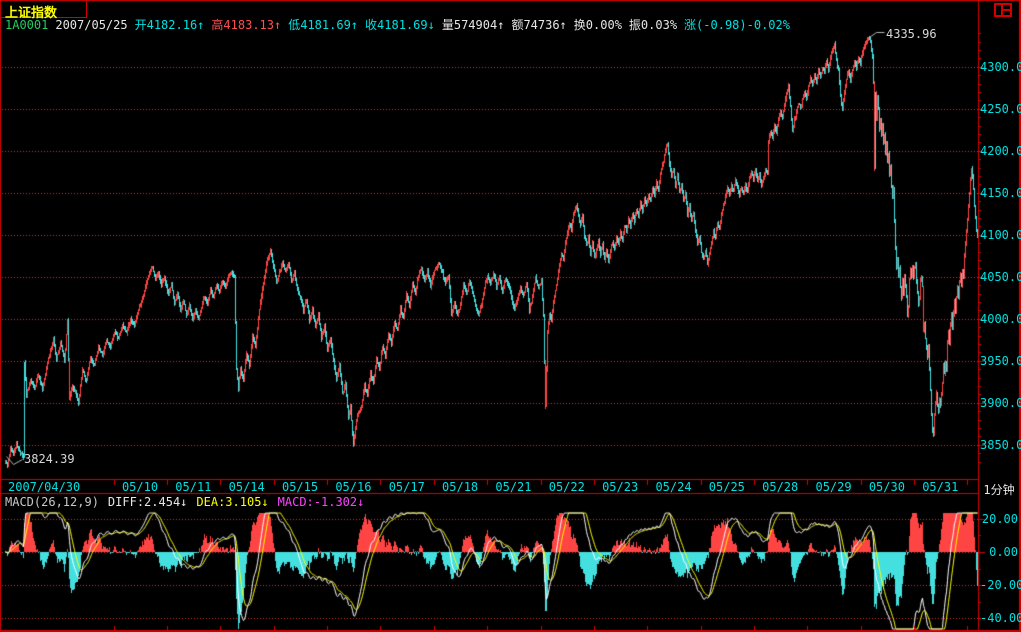 Image resolution: width=1021 pixels, height=632 pixels. I want to click on price-axis-label: 3850.0, so click(1000, 444).